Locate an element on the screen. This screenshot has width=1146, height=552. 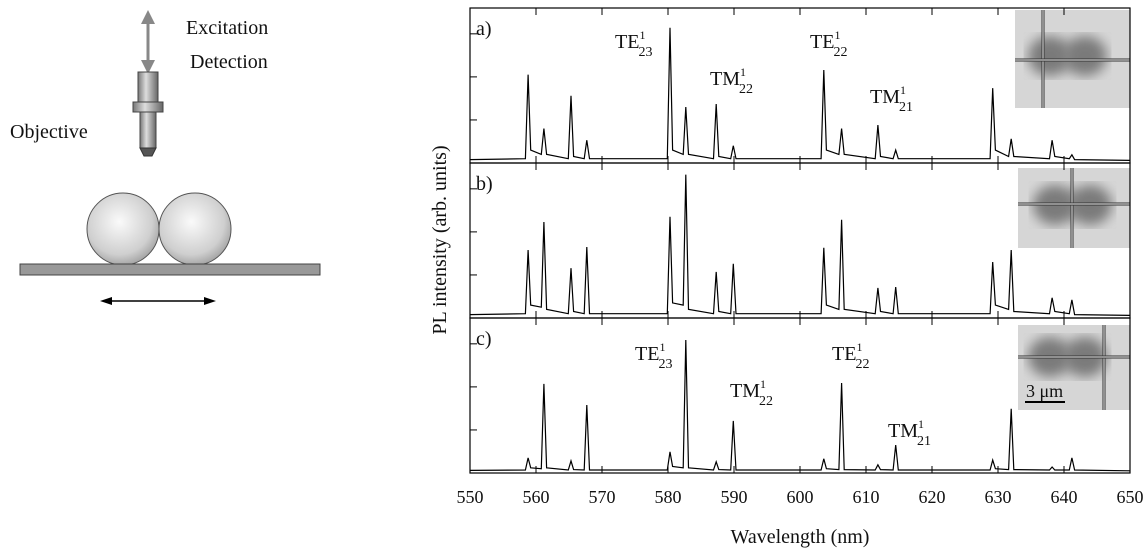
diagram-label: Objective is located at coordinates (49, 132).